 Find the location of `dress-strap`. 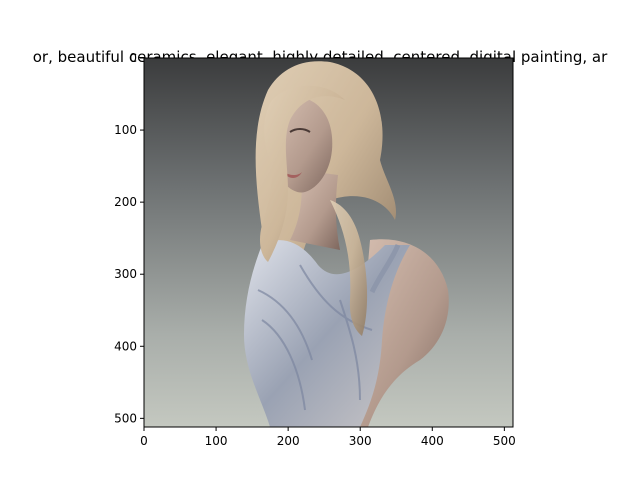

dress-strap is located at coordinates (385, 269).